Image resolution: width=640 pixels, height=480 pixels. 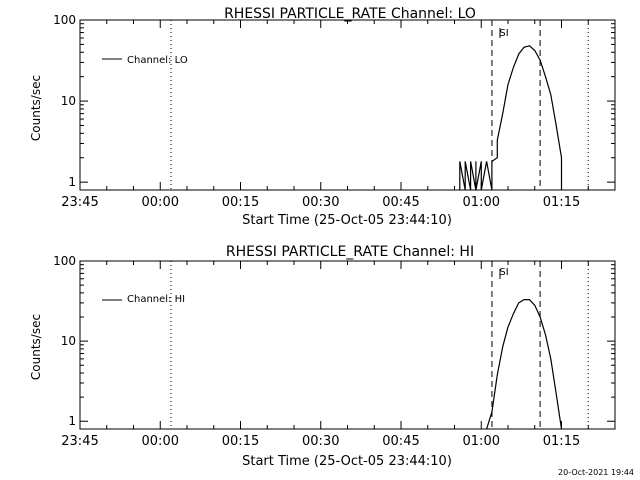 I want to click on legend-label: Channel: LO, so click(x=157, y=60).